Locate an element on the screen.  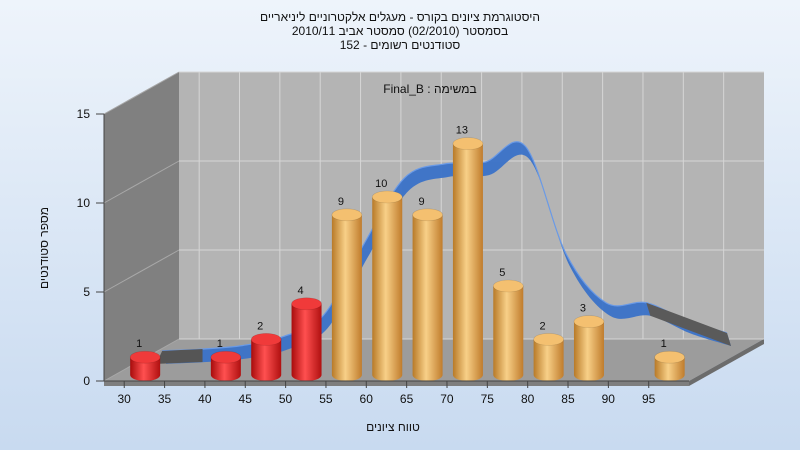
bar: 5 is located at coordinates (508, 324).